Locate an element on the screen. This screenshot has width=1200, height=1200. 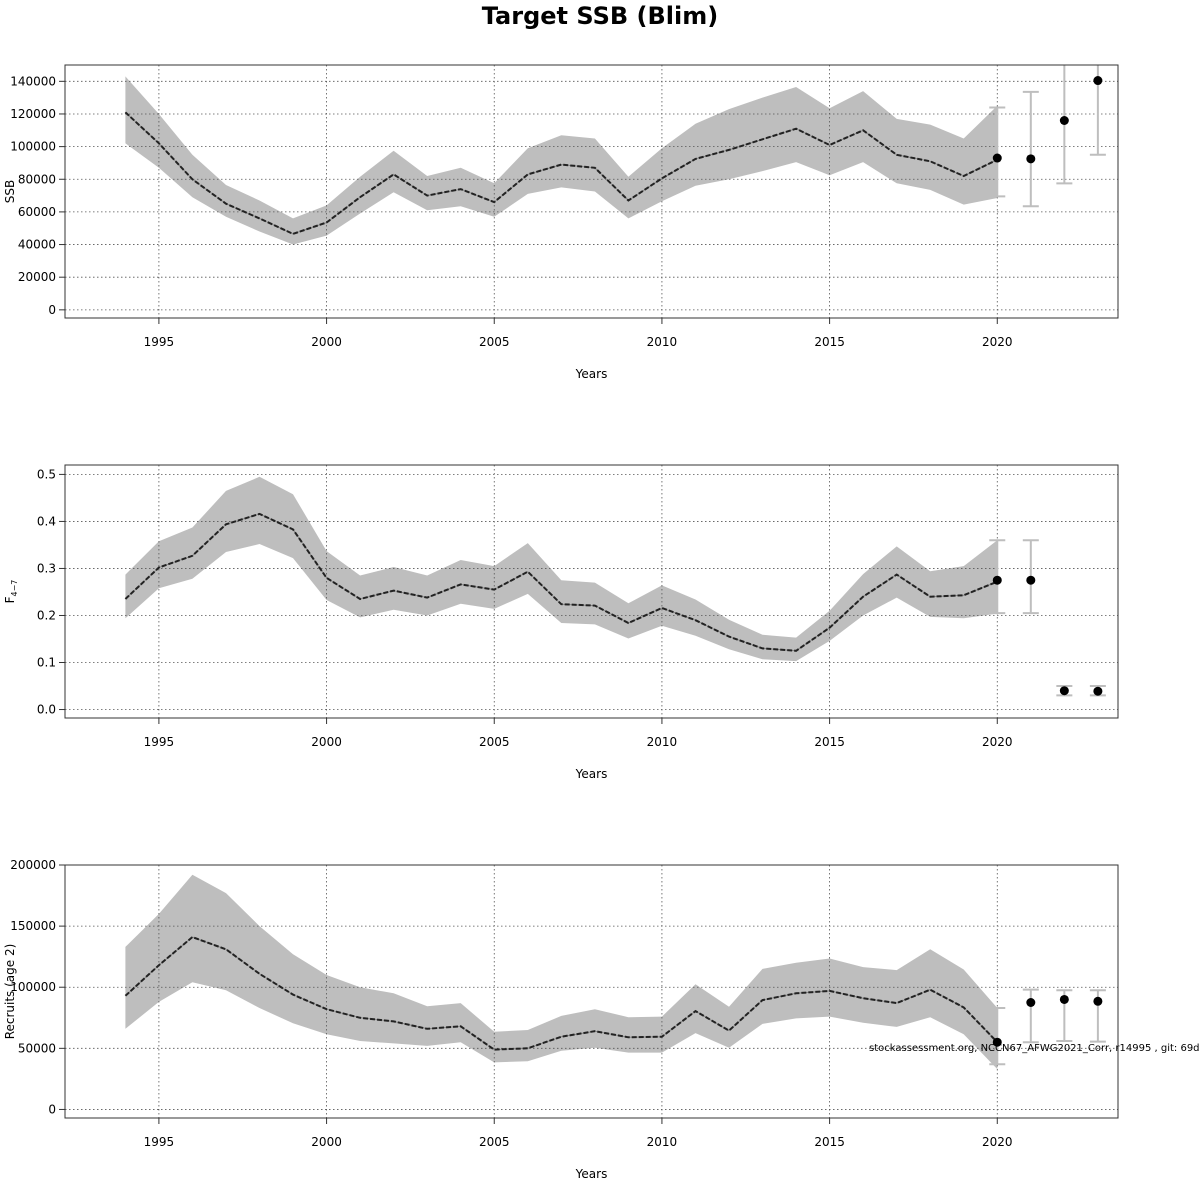
y-axis-label: F4−7 is located at coordinates (11, 592).